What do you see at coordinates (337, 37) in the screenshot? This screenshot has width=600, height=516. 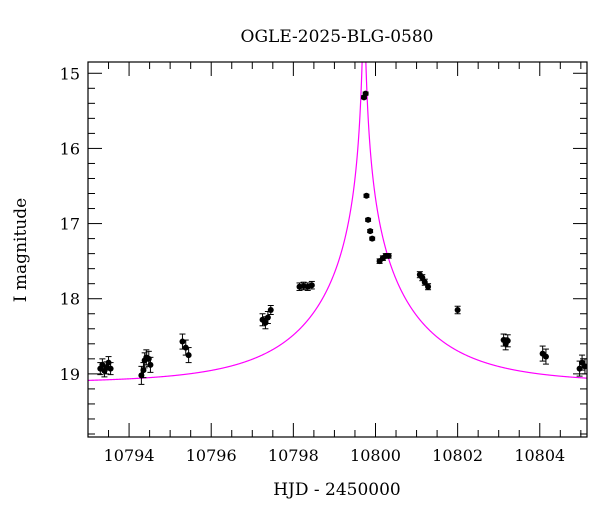 I see `chart-title: OGLE-2025-BLG-0580` at bounding box center [337, 37].